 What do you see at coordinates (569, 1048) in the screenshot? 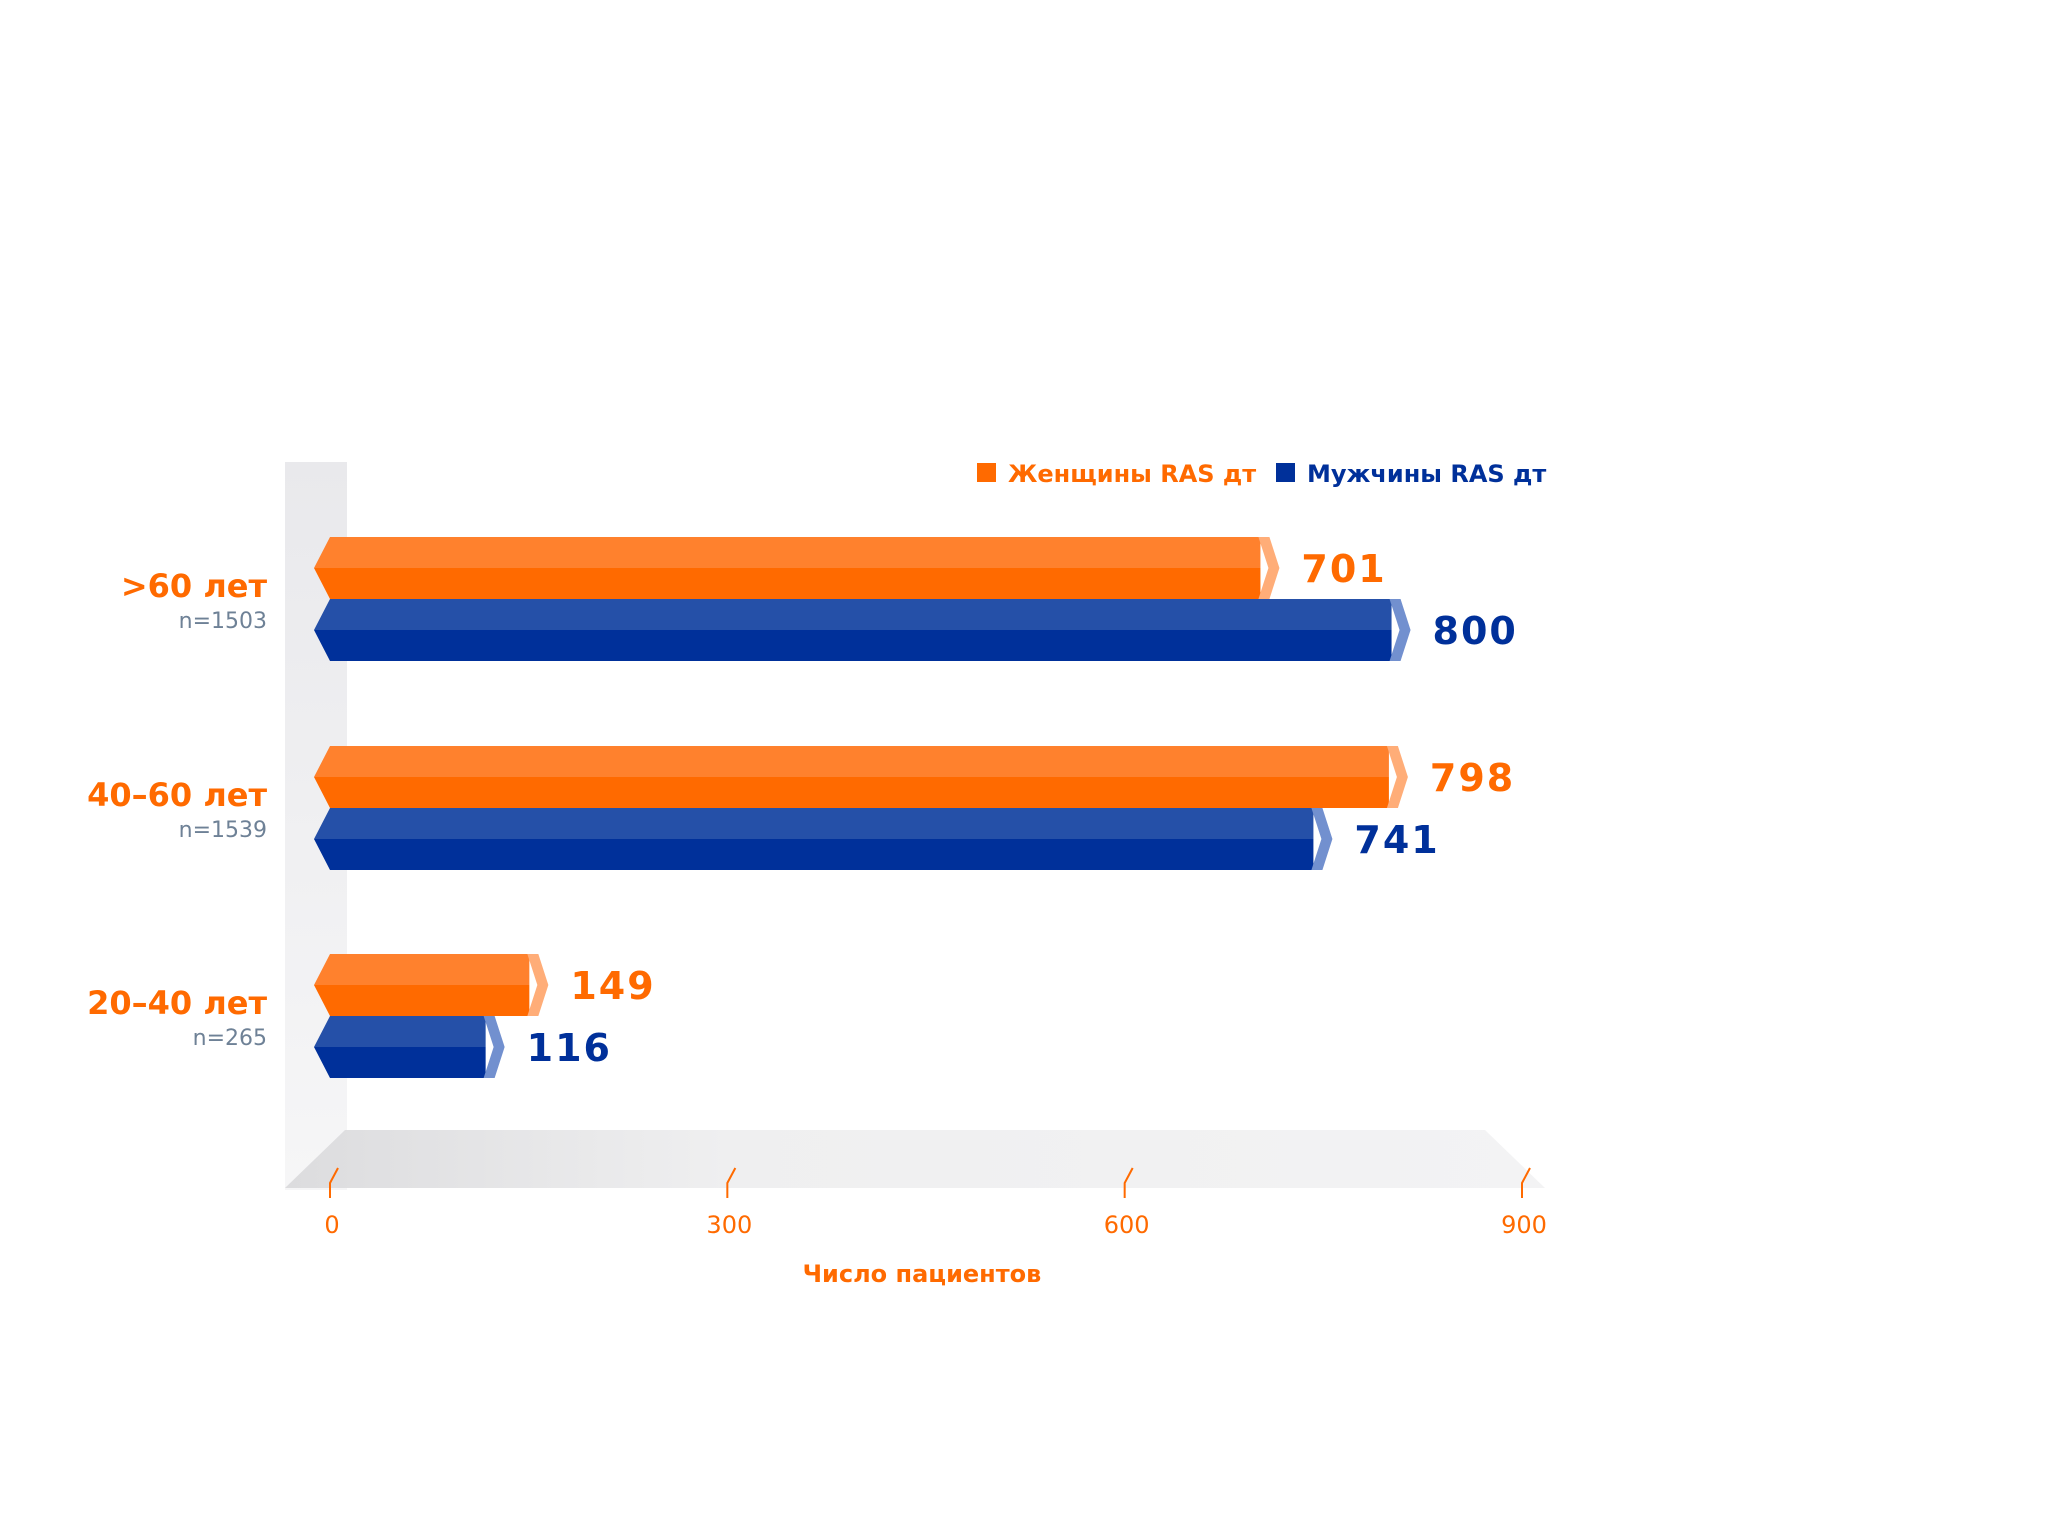
I see `value-label-men-3: 116` at bounding box center [569, 1048].